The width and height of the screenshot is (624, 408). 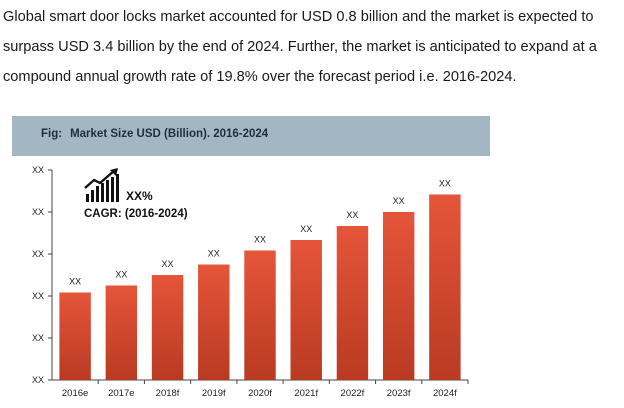 I want to click on x-tick-label: 2019f, so click(x=214, y=393).